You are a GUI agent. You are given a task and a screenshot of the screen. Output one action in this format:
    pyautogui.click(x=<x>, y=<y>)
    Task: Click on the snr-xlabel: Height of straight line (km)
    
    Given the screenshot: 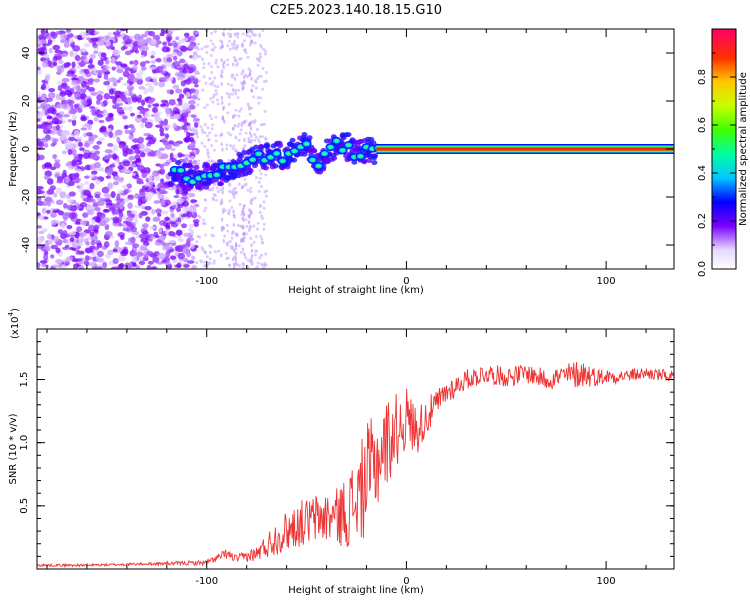 What is the action you would take?
    pyautogui.click(x=356, y=590)
    